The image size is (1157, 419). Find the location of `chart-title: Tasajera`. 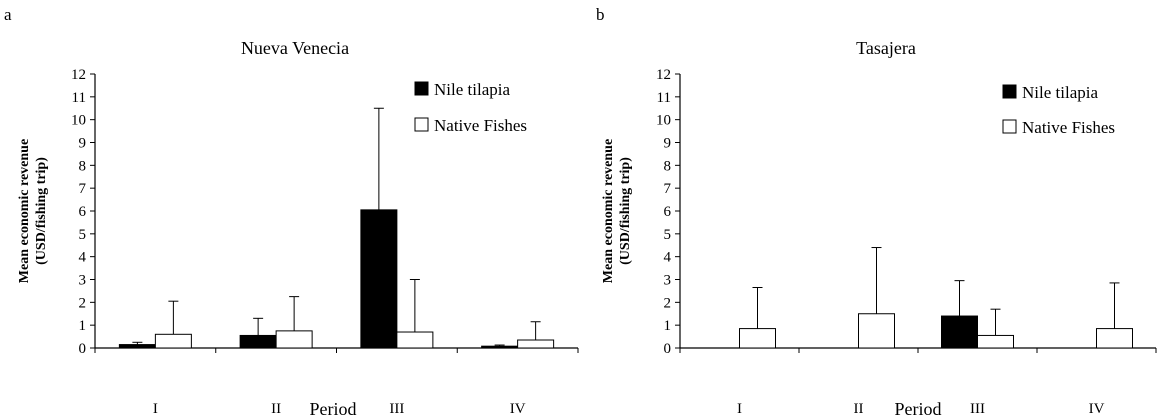

chart-title: Tasajera is located at coordinates (886, 48).